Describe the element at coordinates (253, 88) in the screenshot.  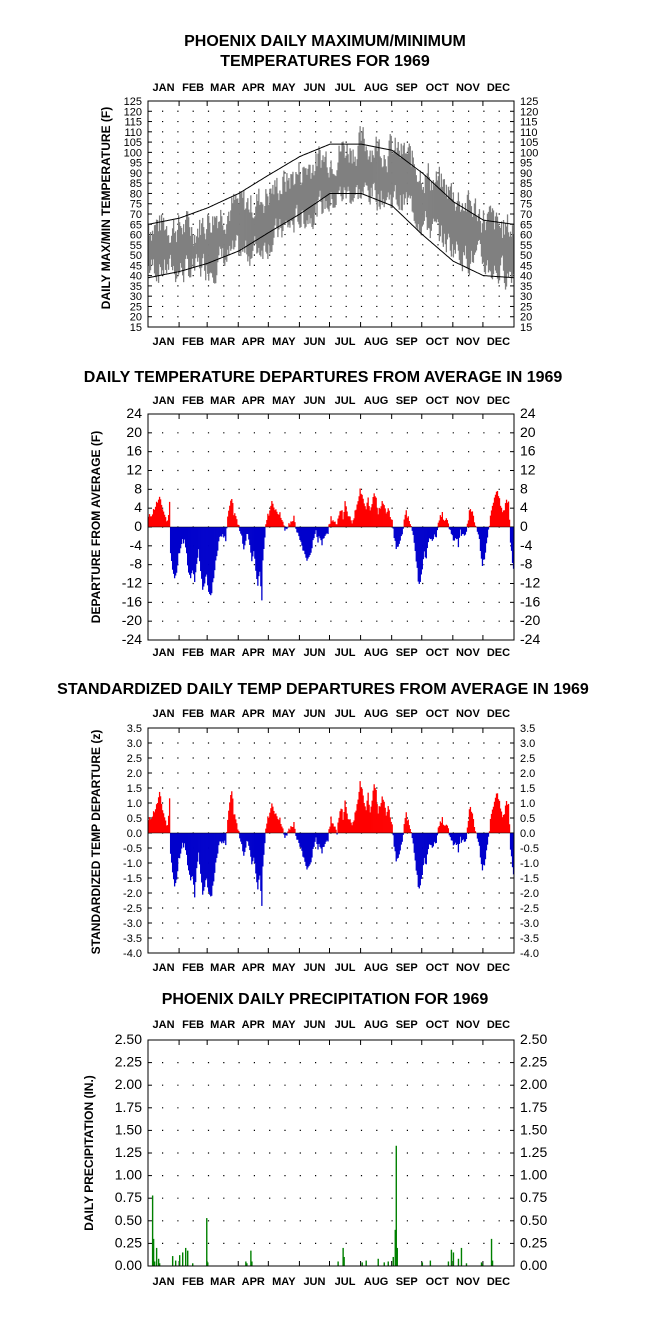
I see `month-label-top: APR` at that location.